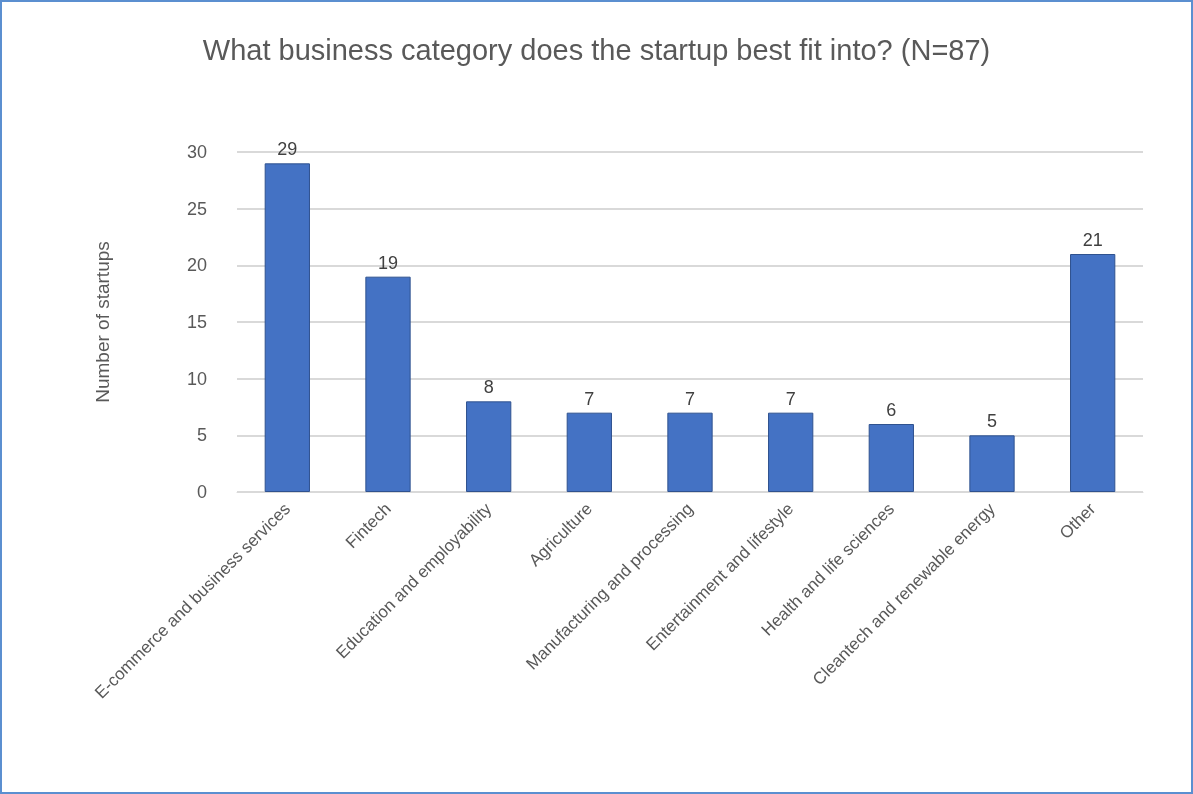 The width and height of the screenshot is (1193, 794). What do you see at coordinates (488, 387) in the screenshot?
I see `data-label: 8` at bounding box center [488, 387].